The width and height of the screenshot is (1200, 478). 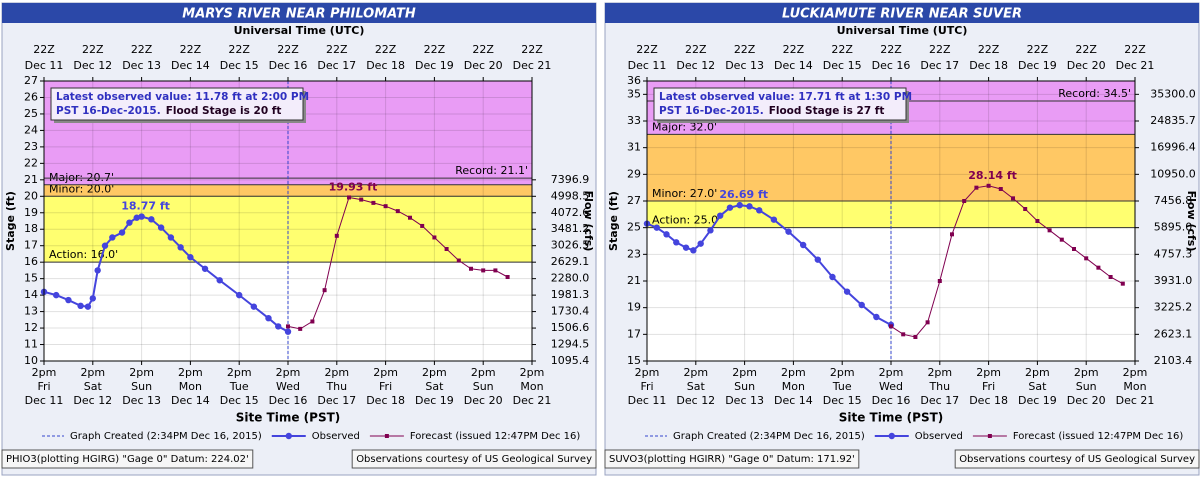 I want to click on top-x-tick-label: Dec 19, so click(x=434, y=65).